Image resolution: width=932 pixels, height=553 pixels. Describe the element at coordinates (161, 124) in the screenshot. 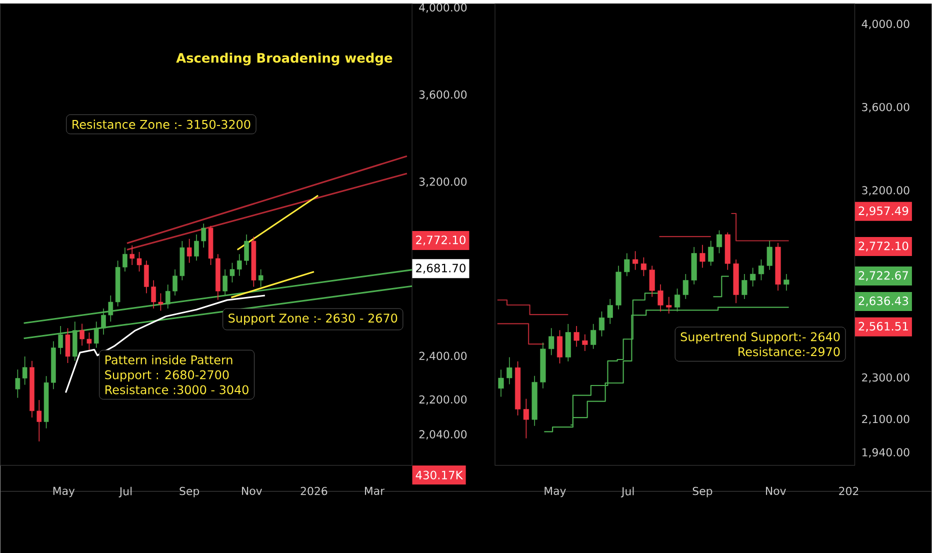

I see `annotation: Resistance Zone :- 3150-3200` at that location.